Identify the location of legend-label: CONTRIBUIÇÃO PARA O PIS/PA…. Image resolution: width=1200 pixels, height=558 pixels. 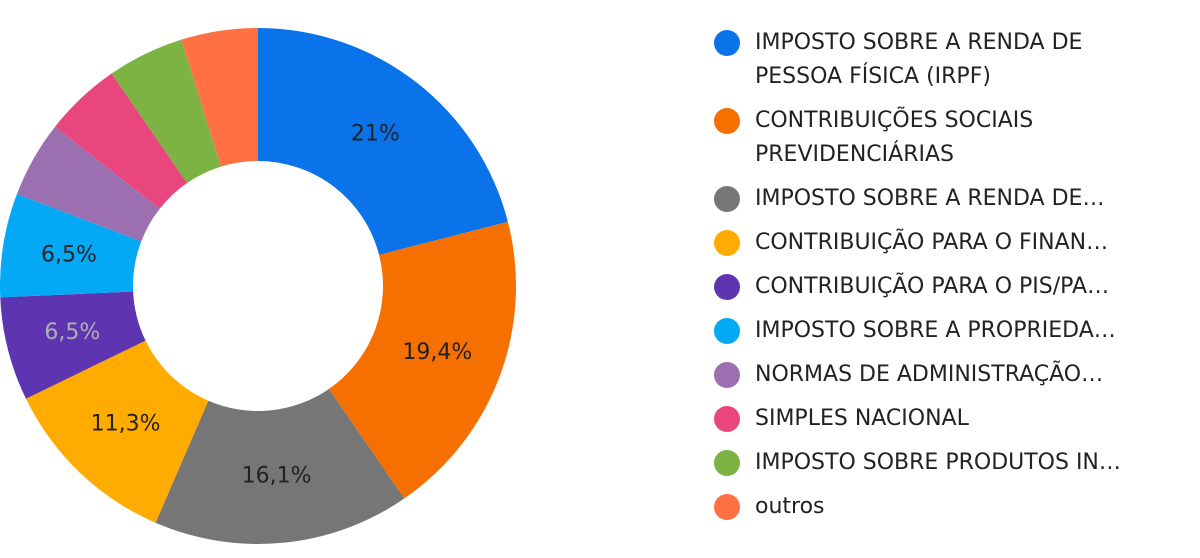
(932, 286).